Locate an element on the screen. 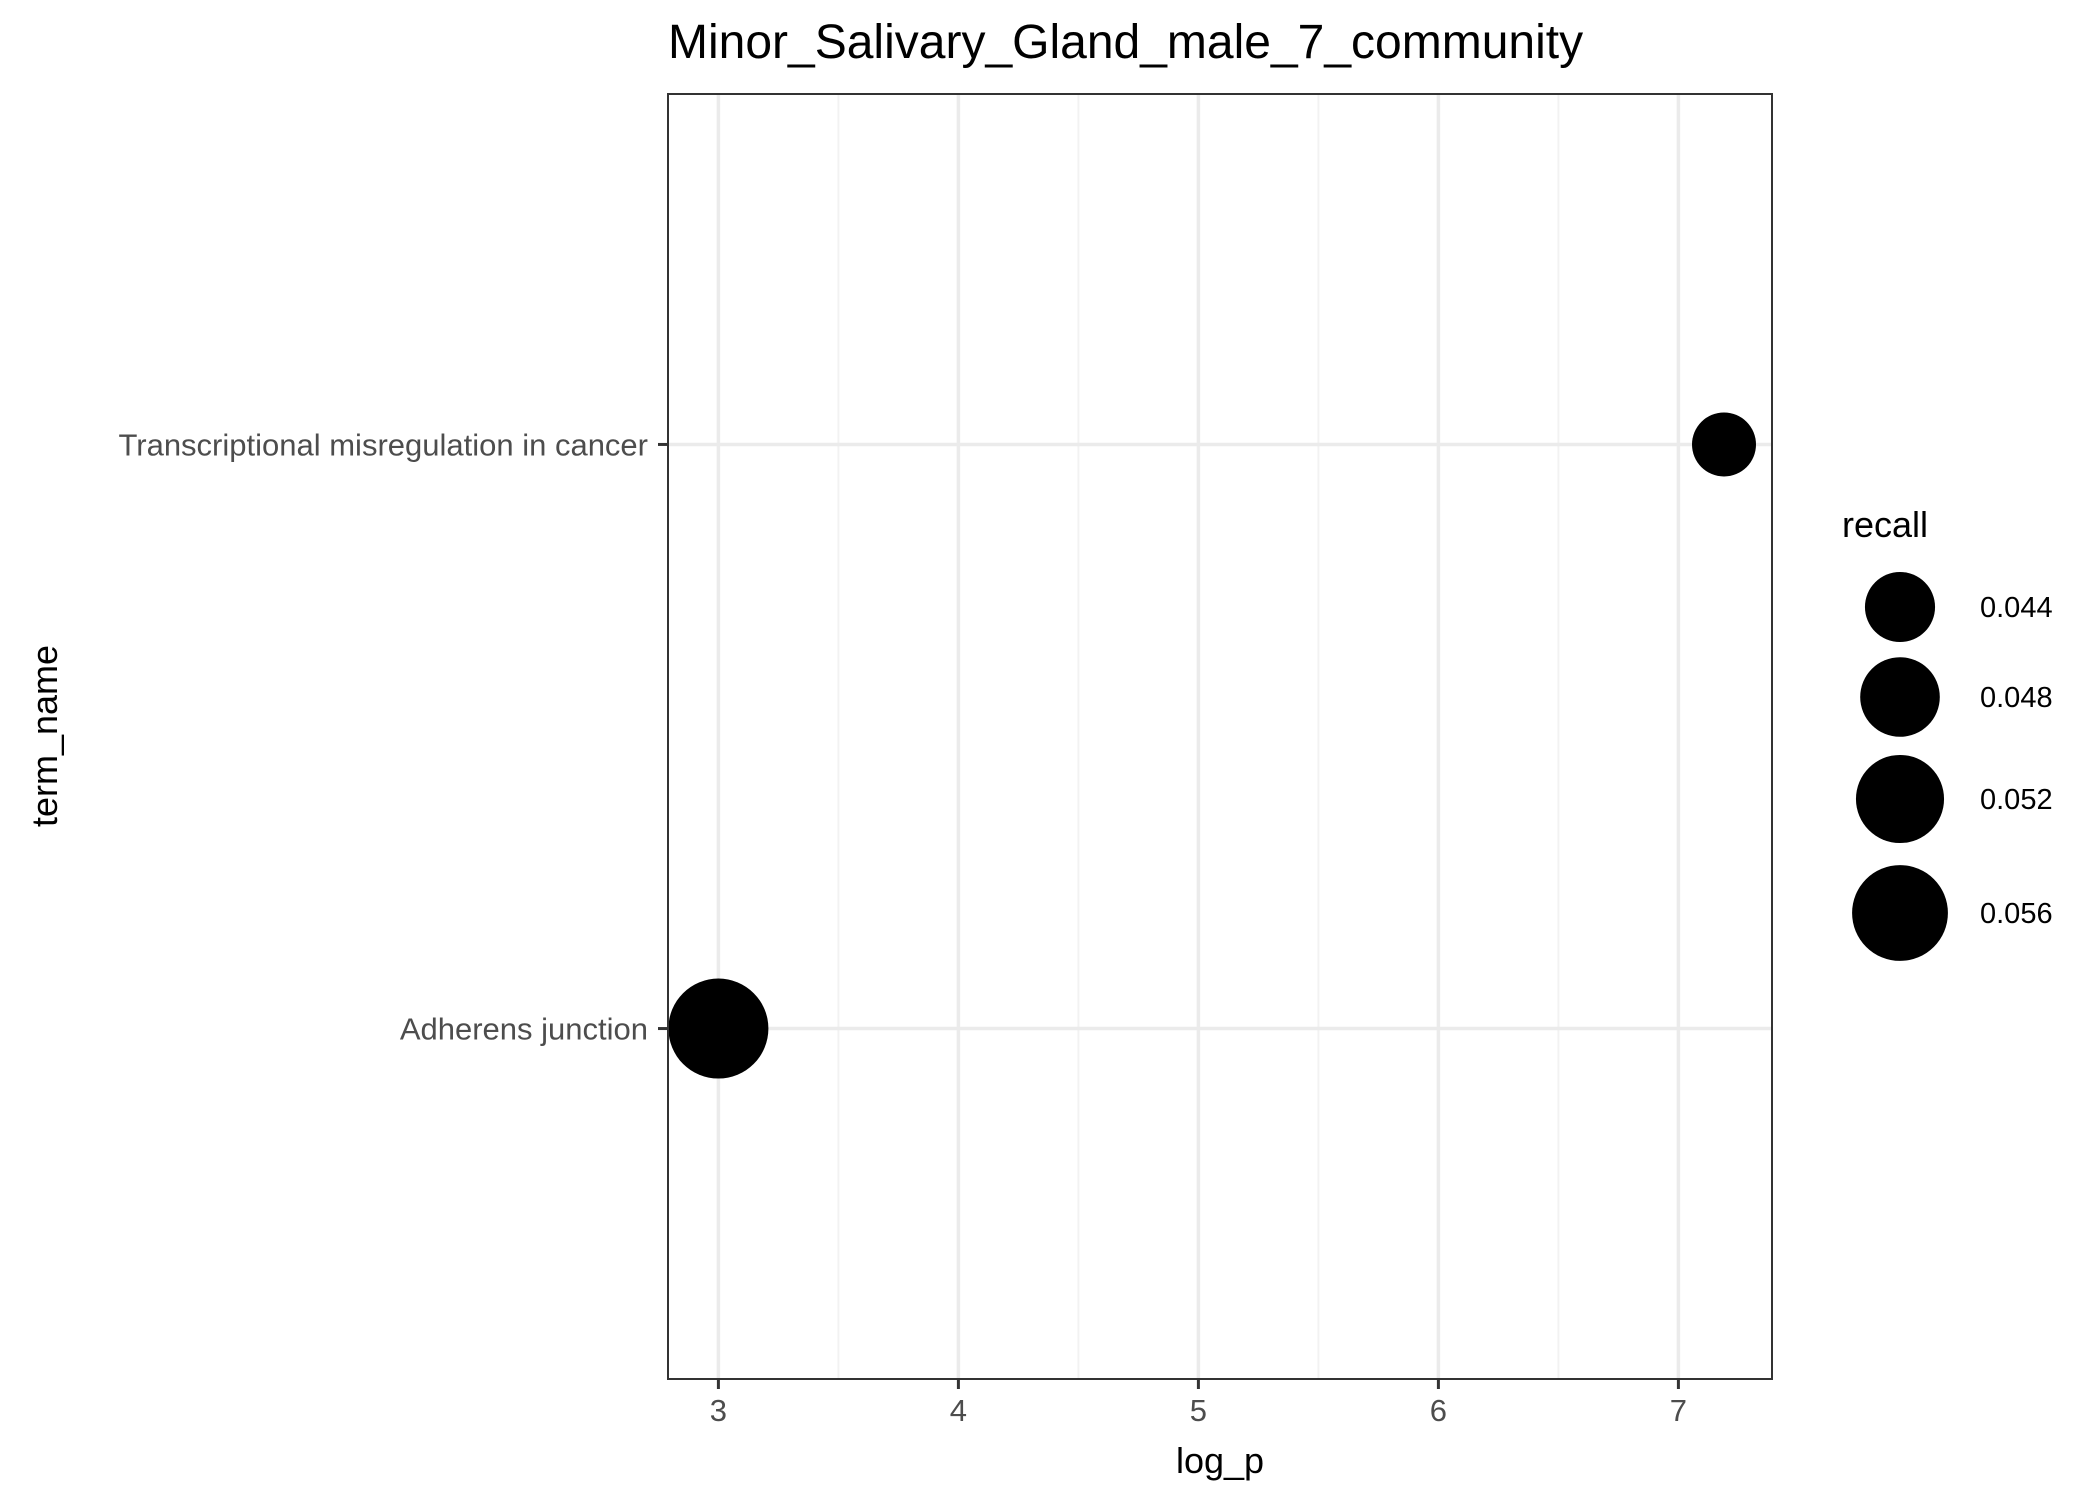  chart-title: Minor_Salivary_Gland_male_7_community is located at coordinates (1125, 42).